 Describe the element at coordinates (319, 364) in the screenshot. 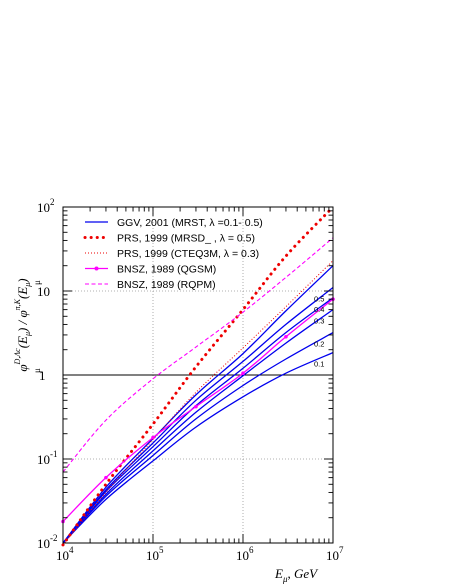

I see `curve-label-0.1: 0.1` at that location.